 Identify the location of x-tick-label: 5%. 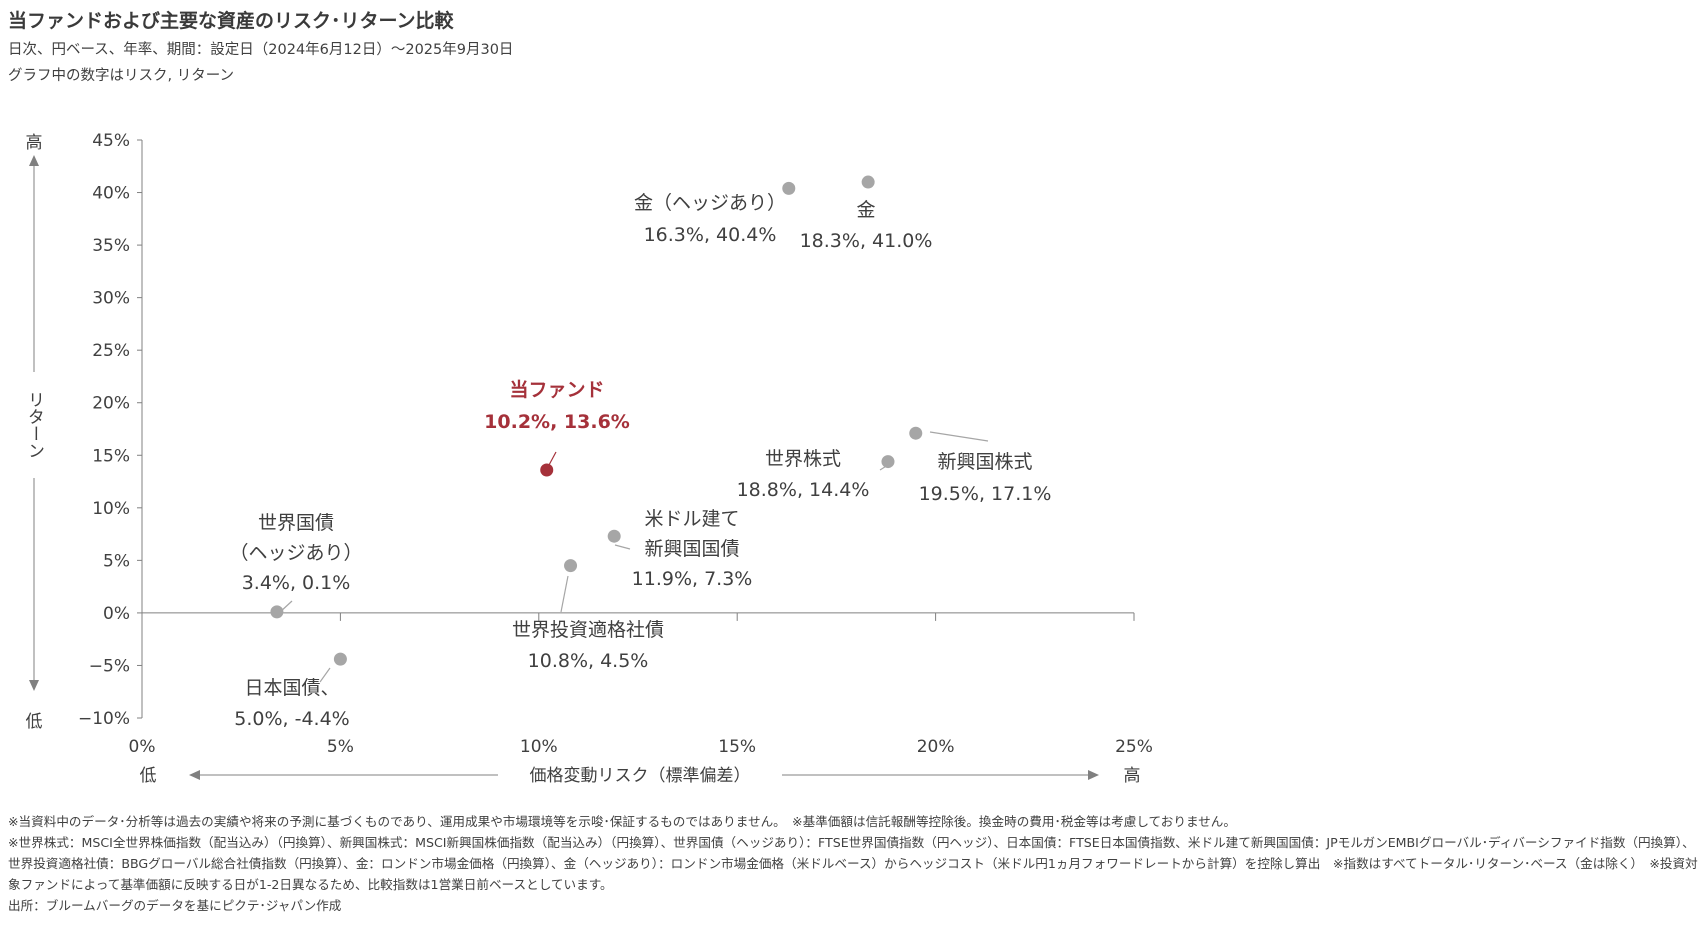
(340, 747).